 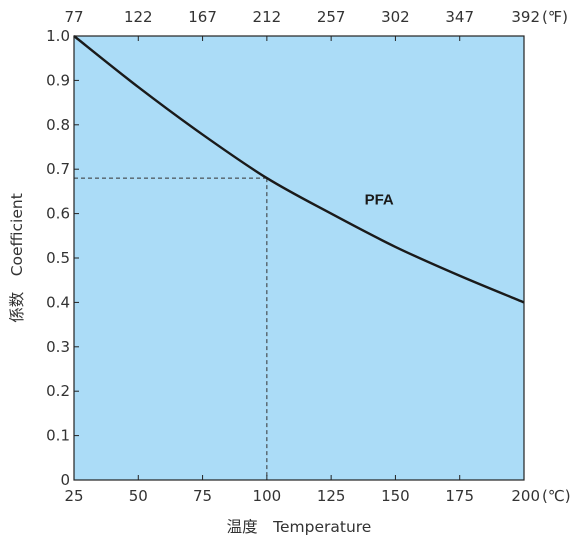 I want to click on y-tick-label: 0.3, so click(x=58, y=347).